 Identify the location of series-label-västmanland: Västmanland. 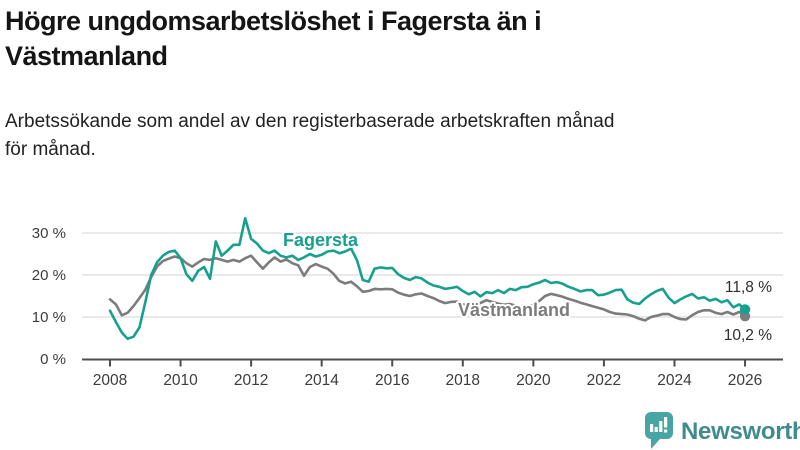
(514, 310).